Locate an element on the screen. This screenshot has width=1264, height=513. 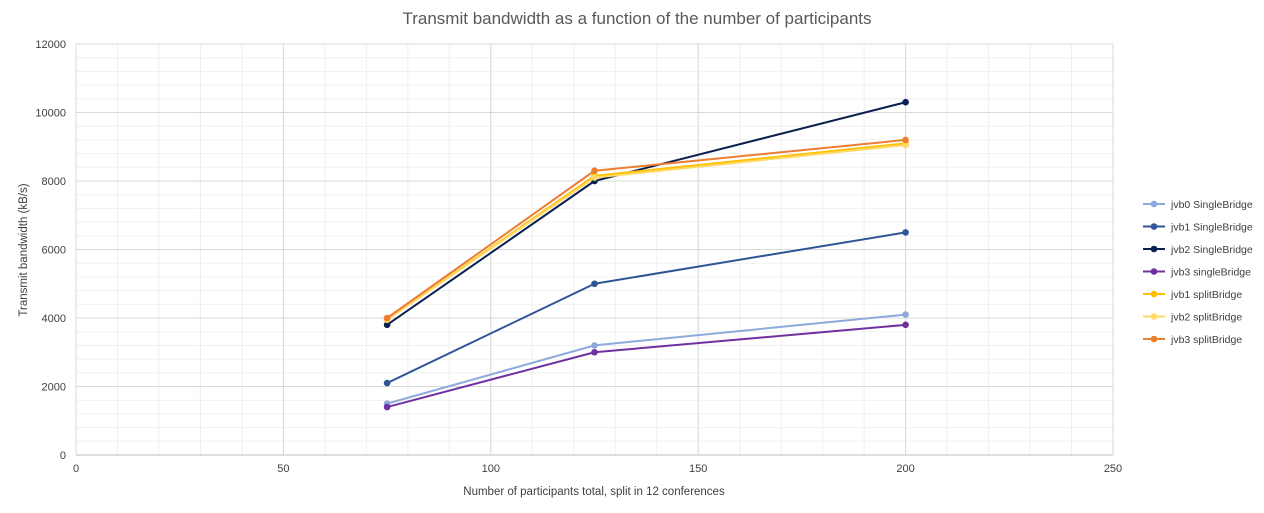
legend-item: jvb2 SingleBridge is located at coordinates (1198, 250).